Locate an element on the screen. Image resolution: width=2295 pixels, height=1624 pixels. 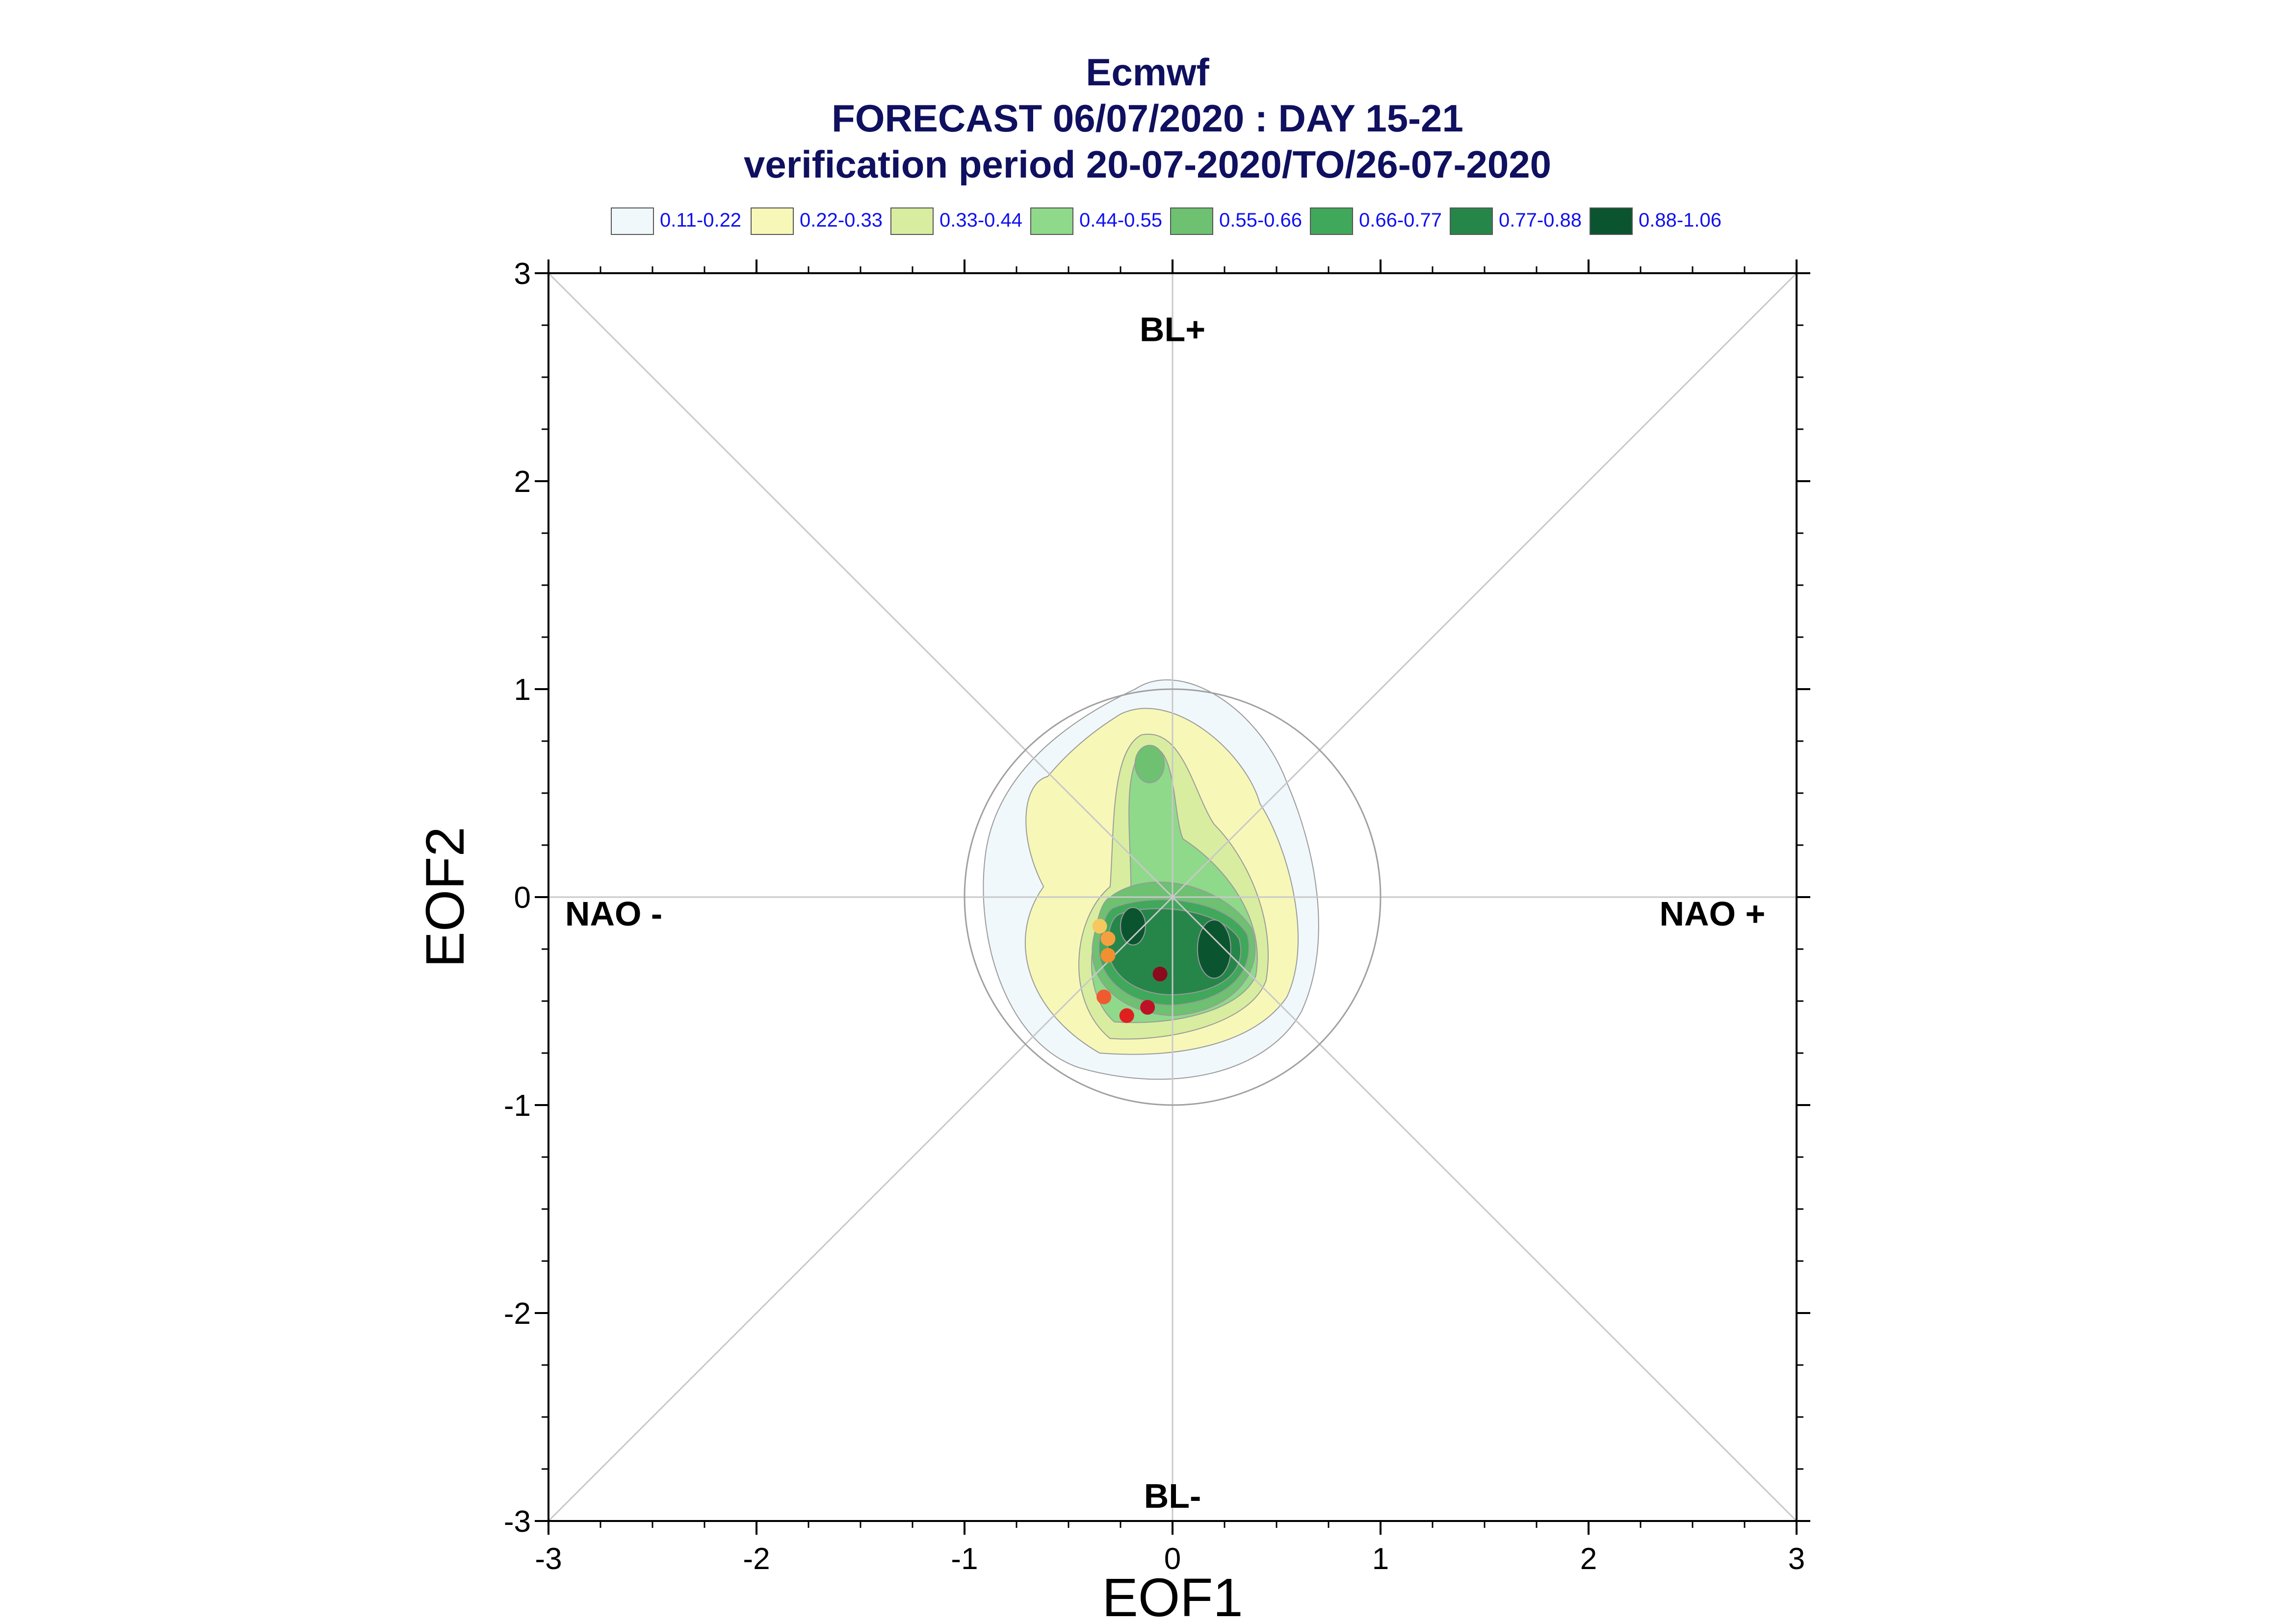
y-tick-label: 0 is located at coordinates (522, 898).